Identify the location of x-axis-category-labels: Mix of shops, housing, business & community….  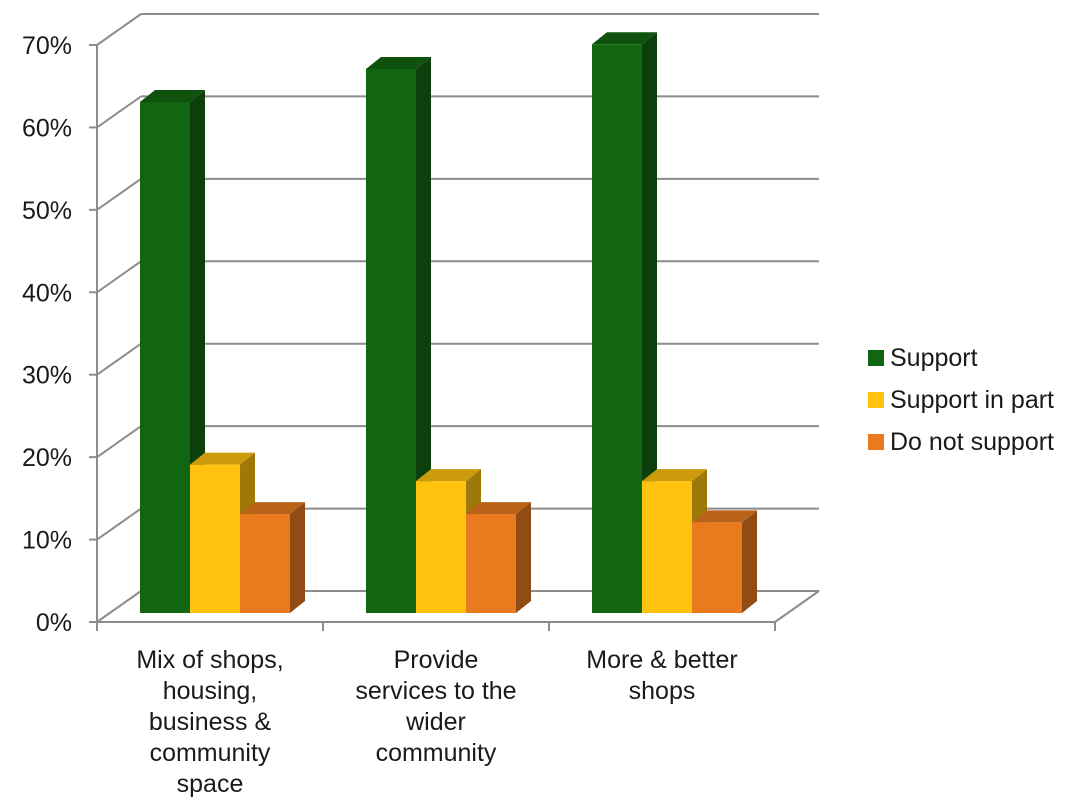
(436, 722).